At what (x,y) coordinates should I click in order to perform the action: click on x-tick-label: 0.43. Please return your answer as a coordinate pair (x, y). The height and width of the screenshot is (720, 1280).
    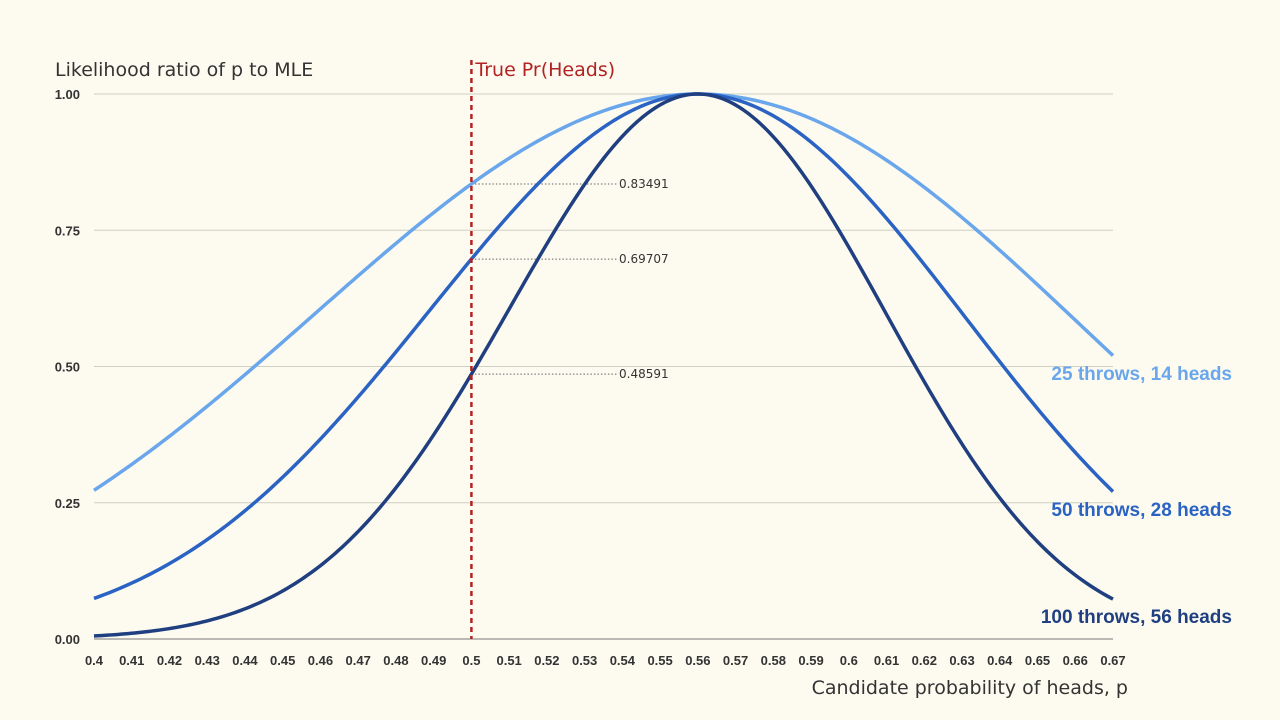
    Looking at the image, I should click on (207, 660).